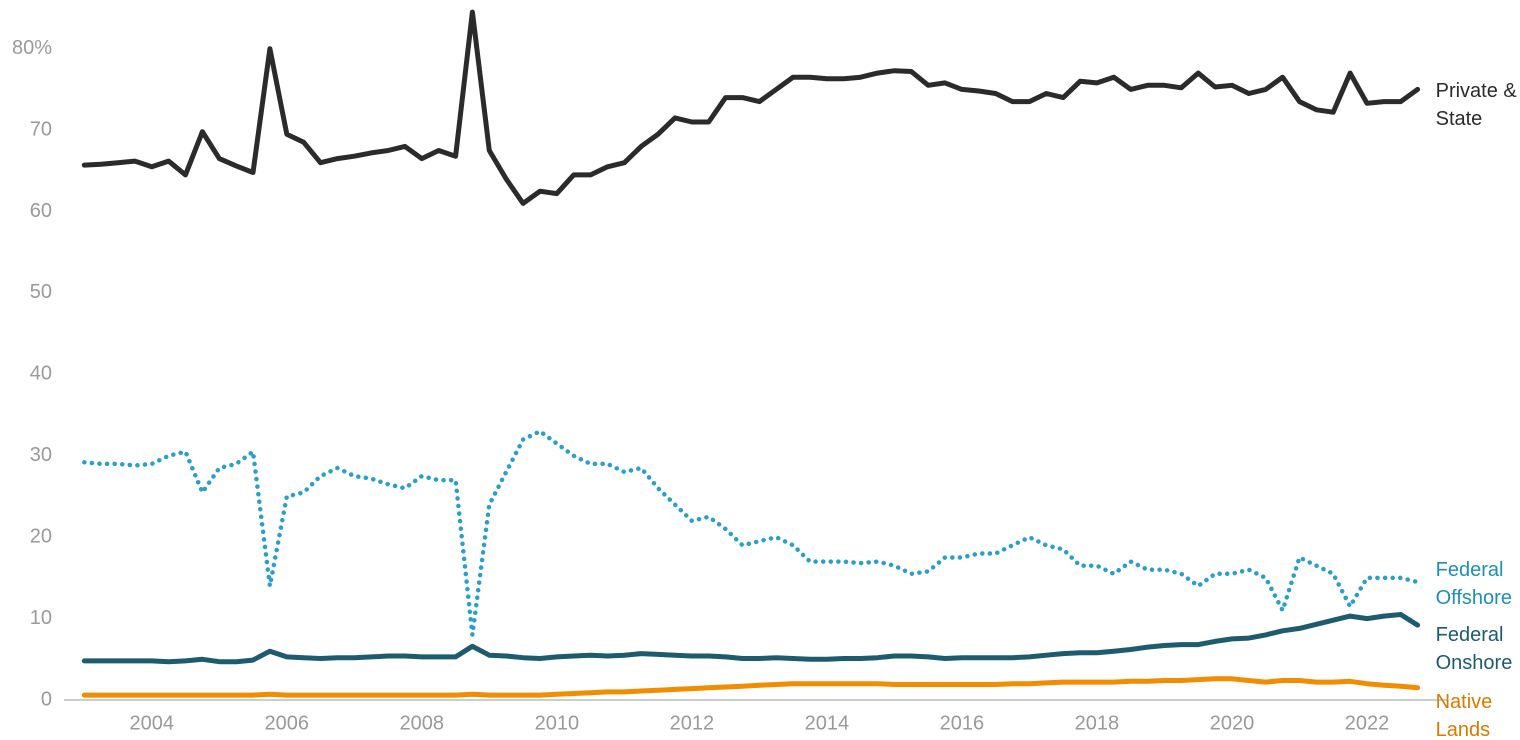  I want to click on y-tick-label: 0, so click(46, 699).